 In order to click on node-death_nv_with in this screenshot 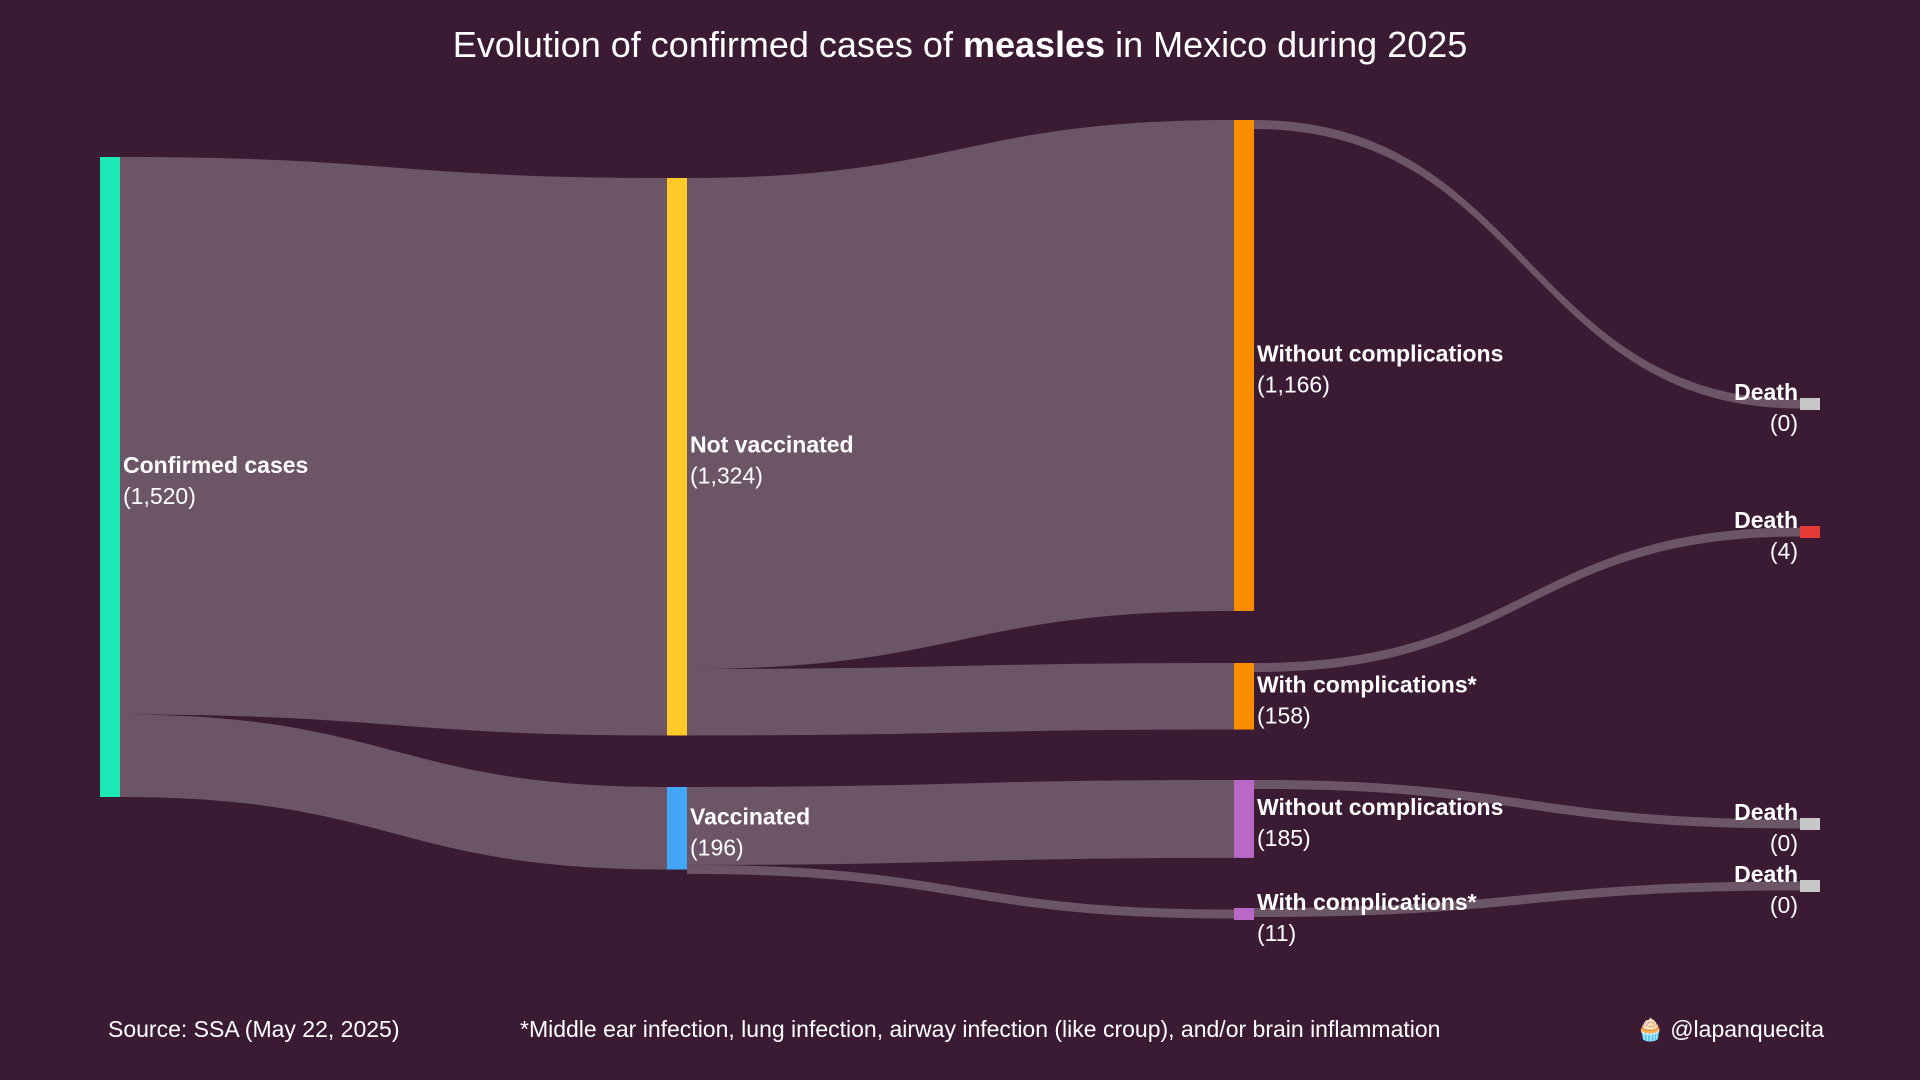, I will do `click(1810, 532)`.